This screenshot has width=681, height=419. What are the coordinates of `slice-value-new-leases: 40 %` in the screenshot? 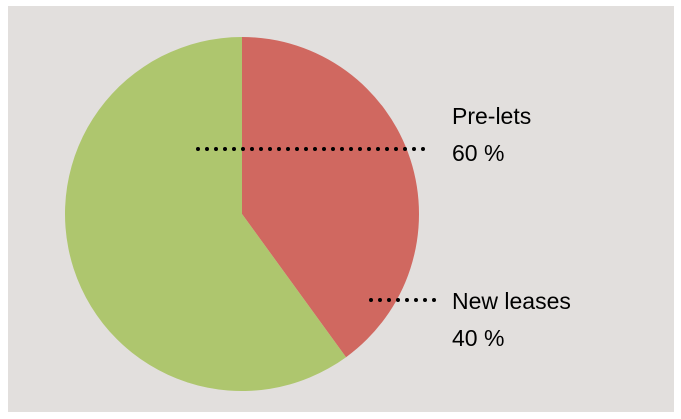 It's located at (478, 338).